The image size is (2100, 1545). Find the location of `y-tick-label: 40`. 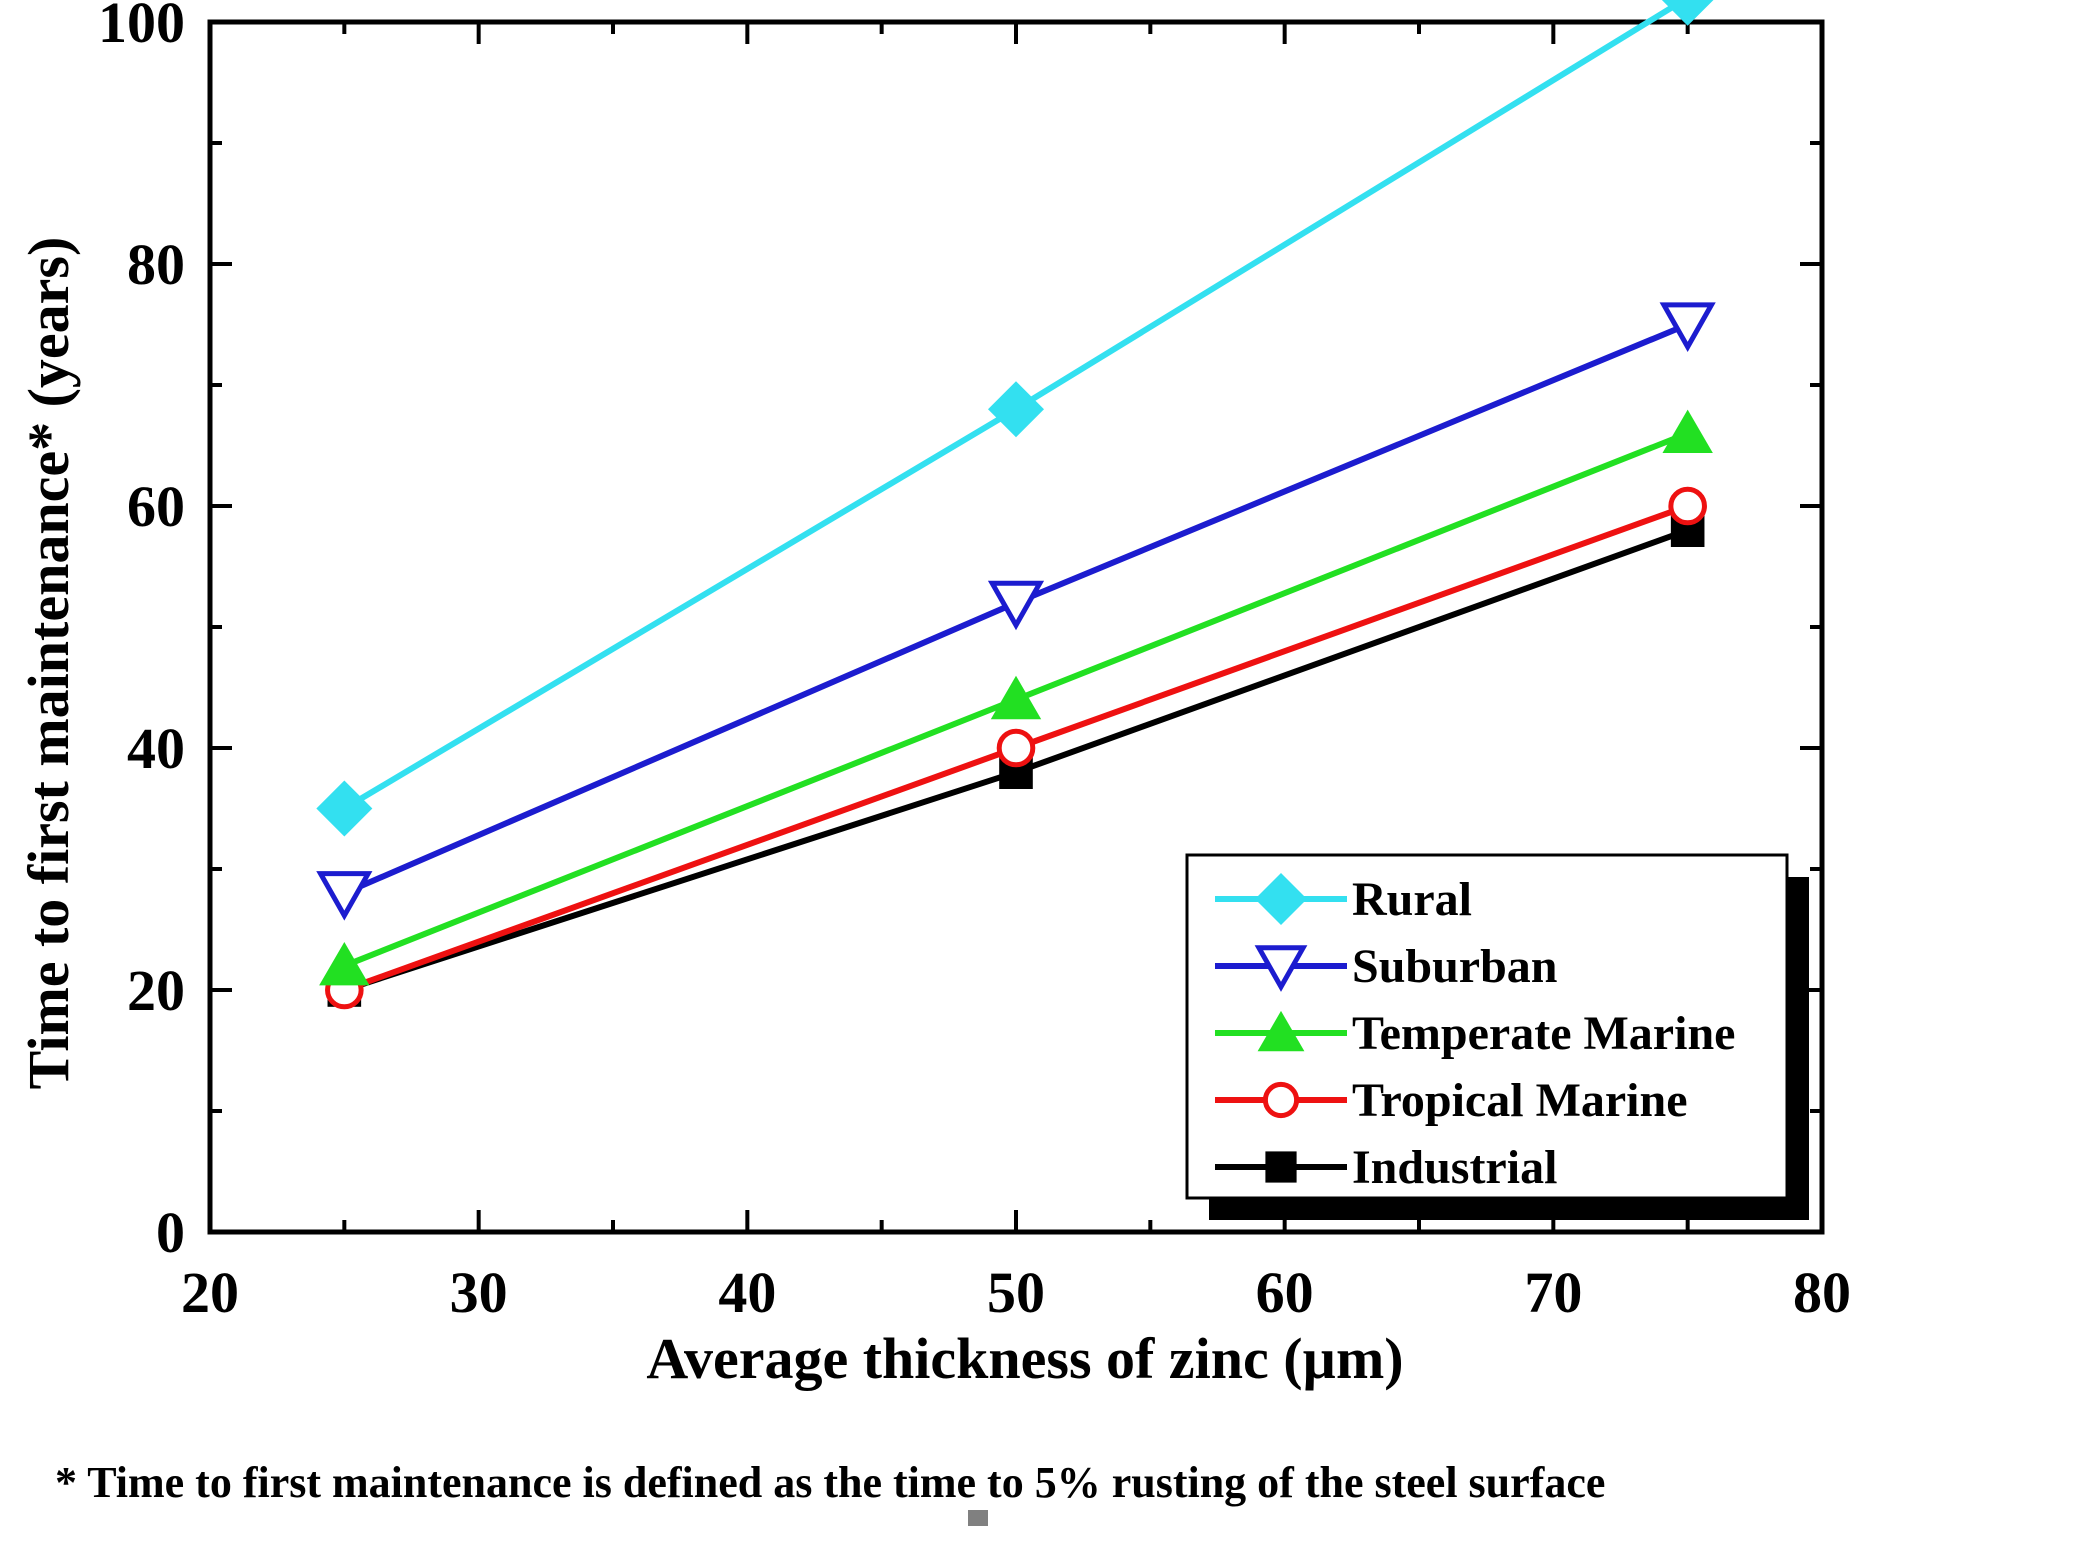

y-tick-label: 40 is located at coordinates (156, 748).